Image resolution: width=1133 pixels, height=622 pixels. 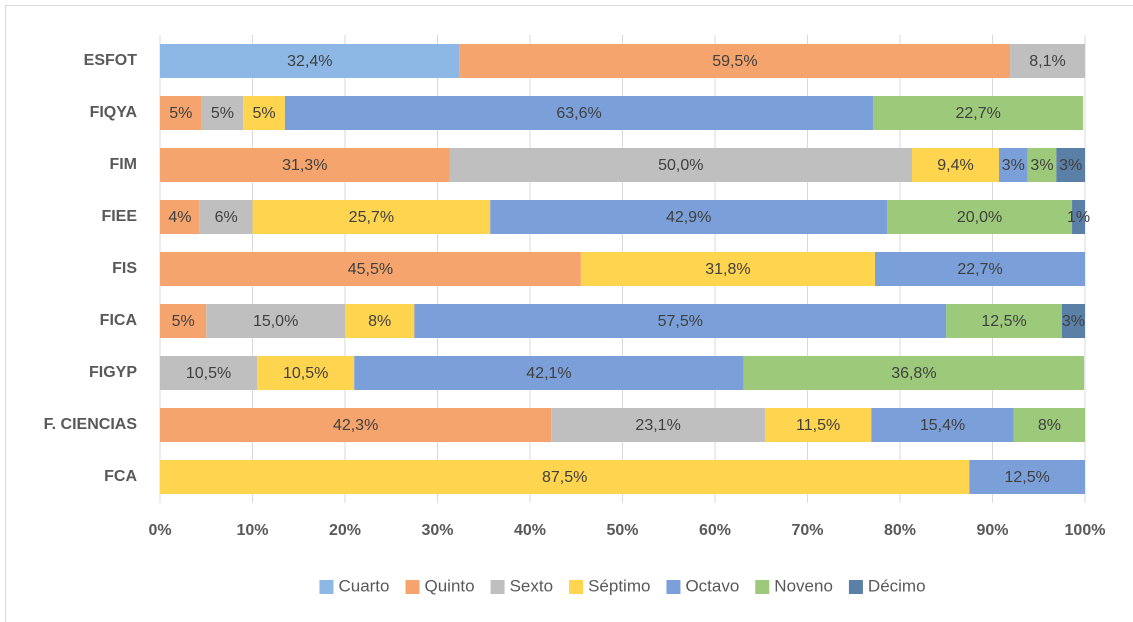 What do you see at coordinates (803, 585) in the screenshot?
I see `legend-label: Noveno` at bounding box center [803, 585].